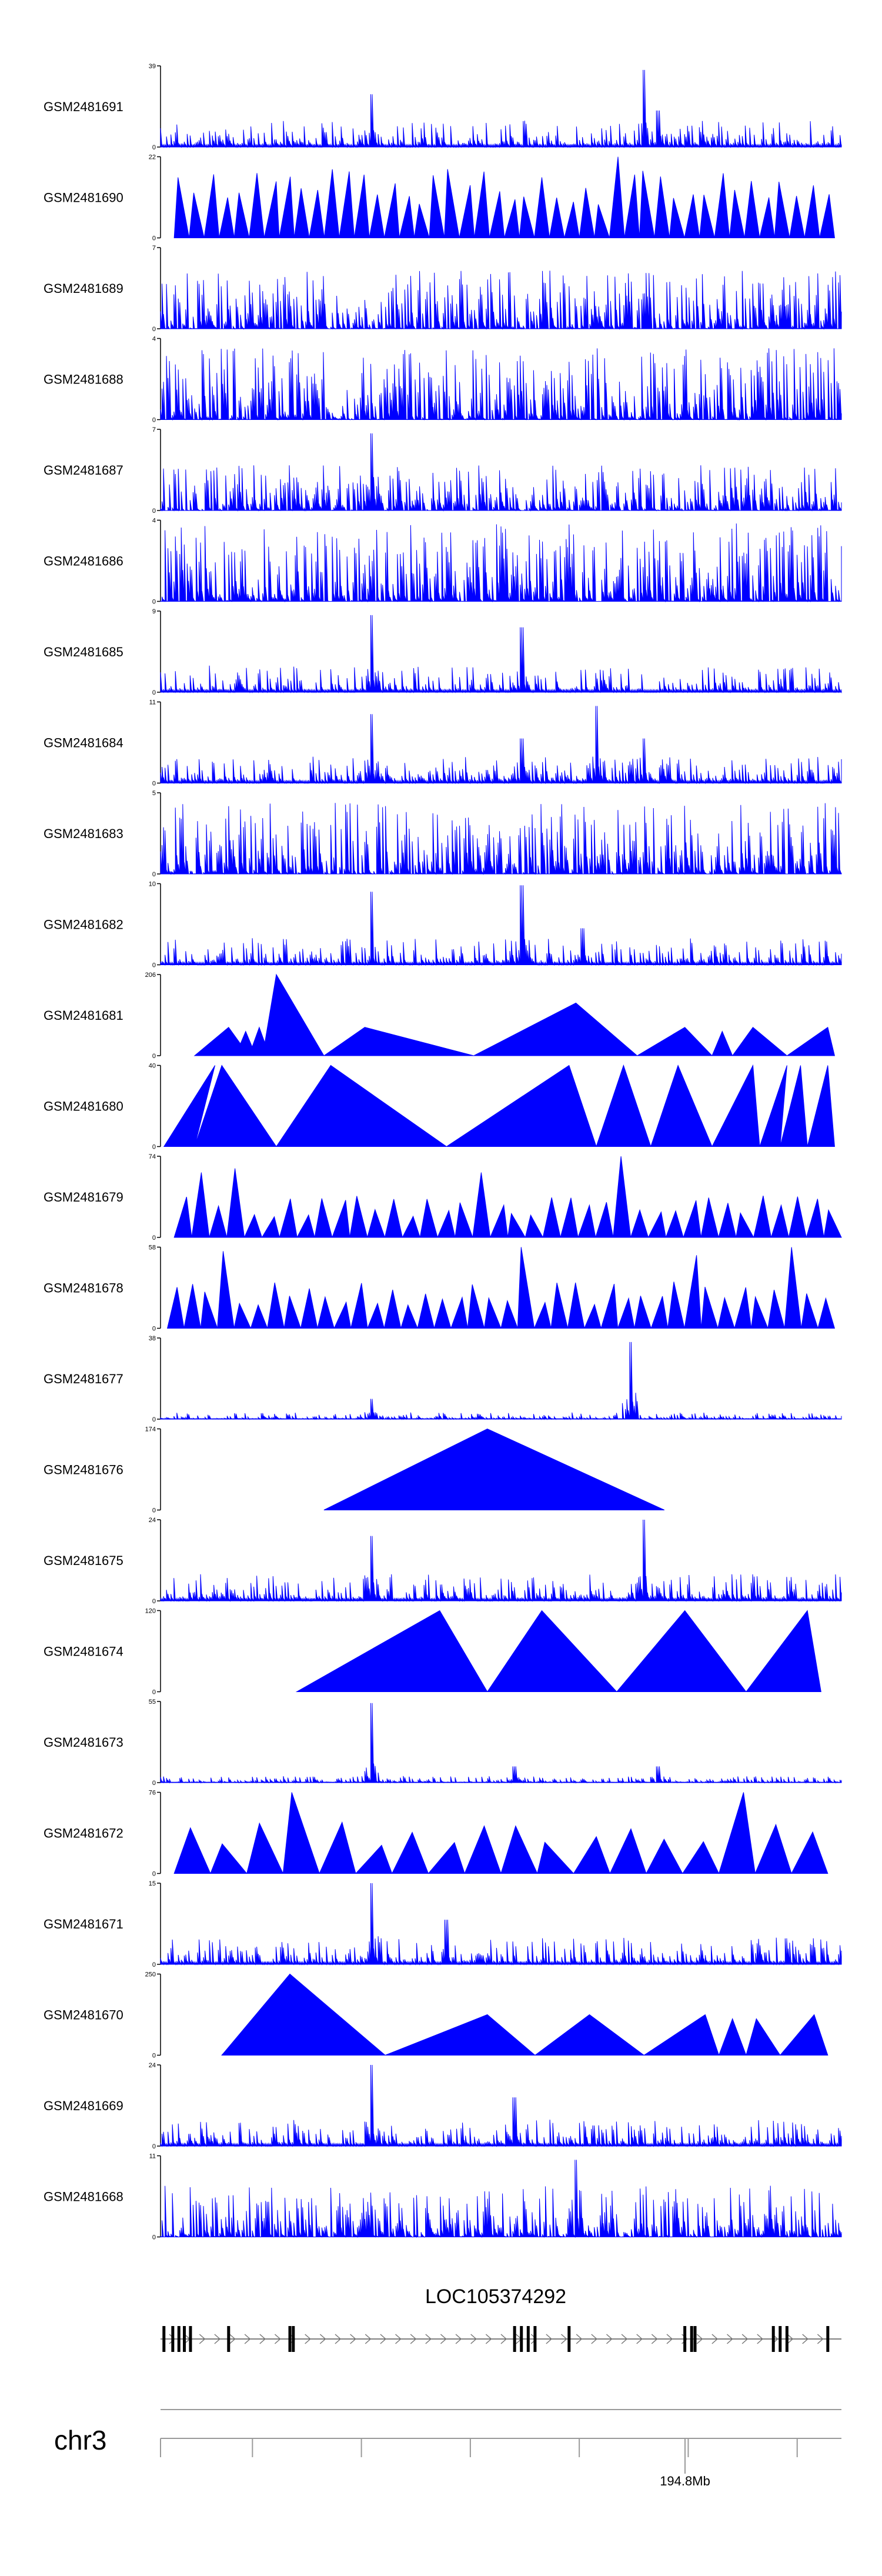  I want to click on y-max-label: 76, so click(152, 1793).